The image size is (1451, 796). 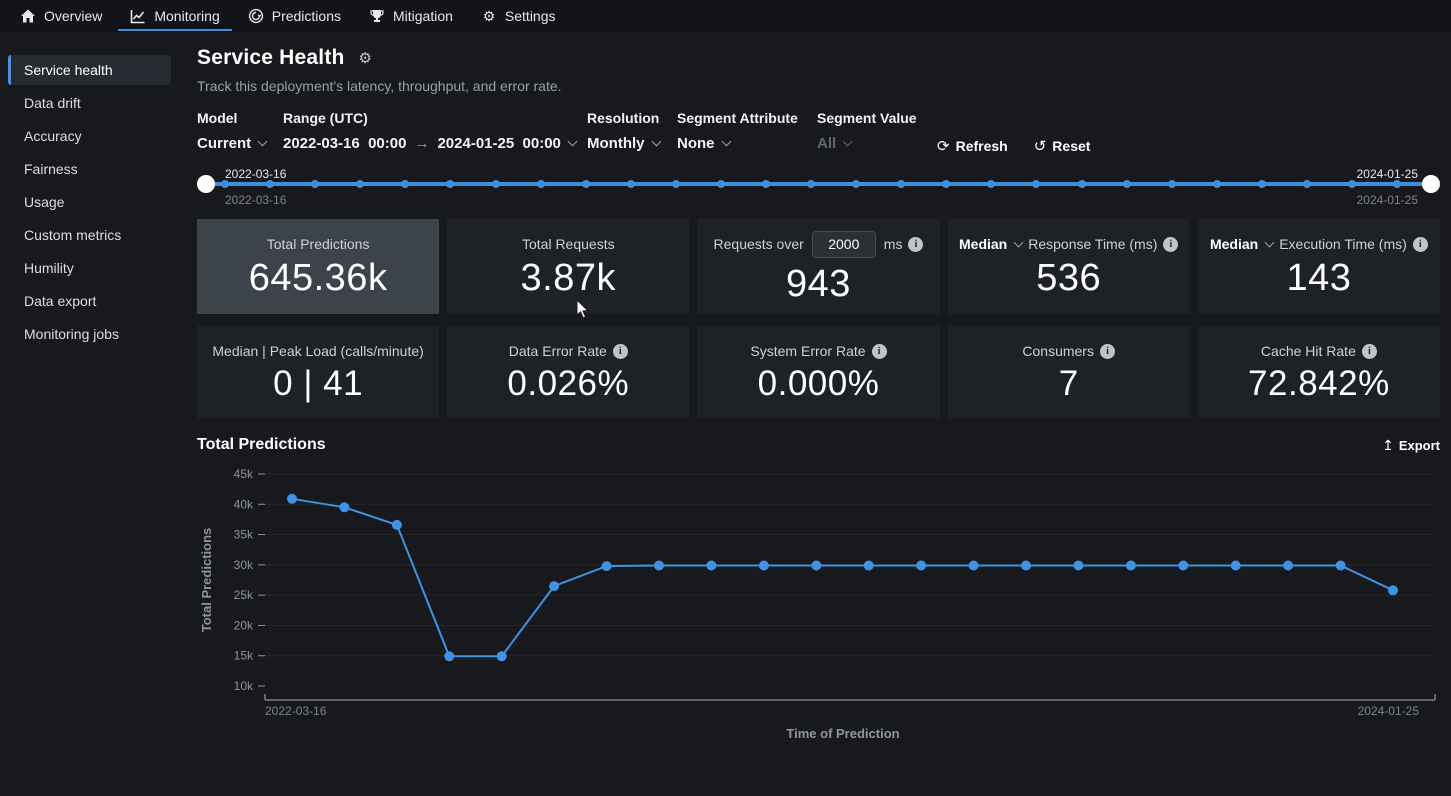 I want to click on segment-attribute-select: None, so click(x=735, y=143).